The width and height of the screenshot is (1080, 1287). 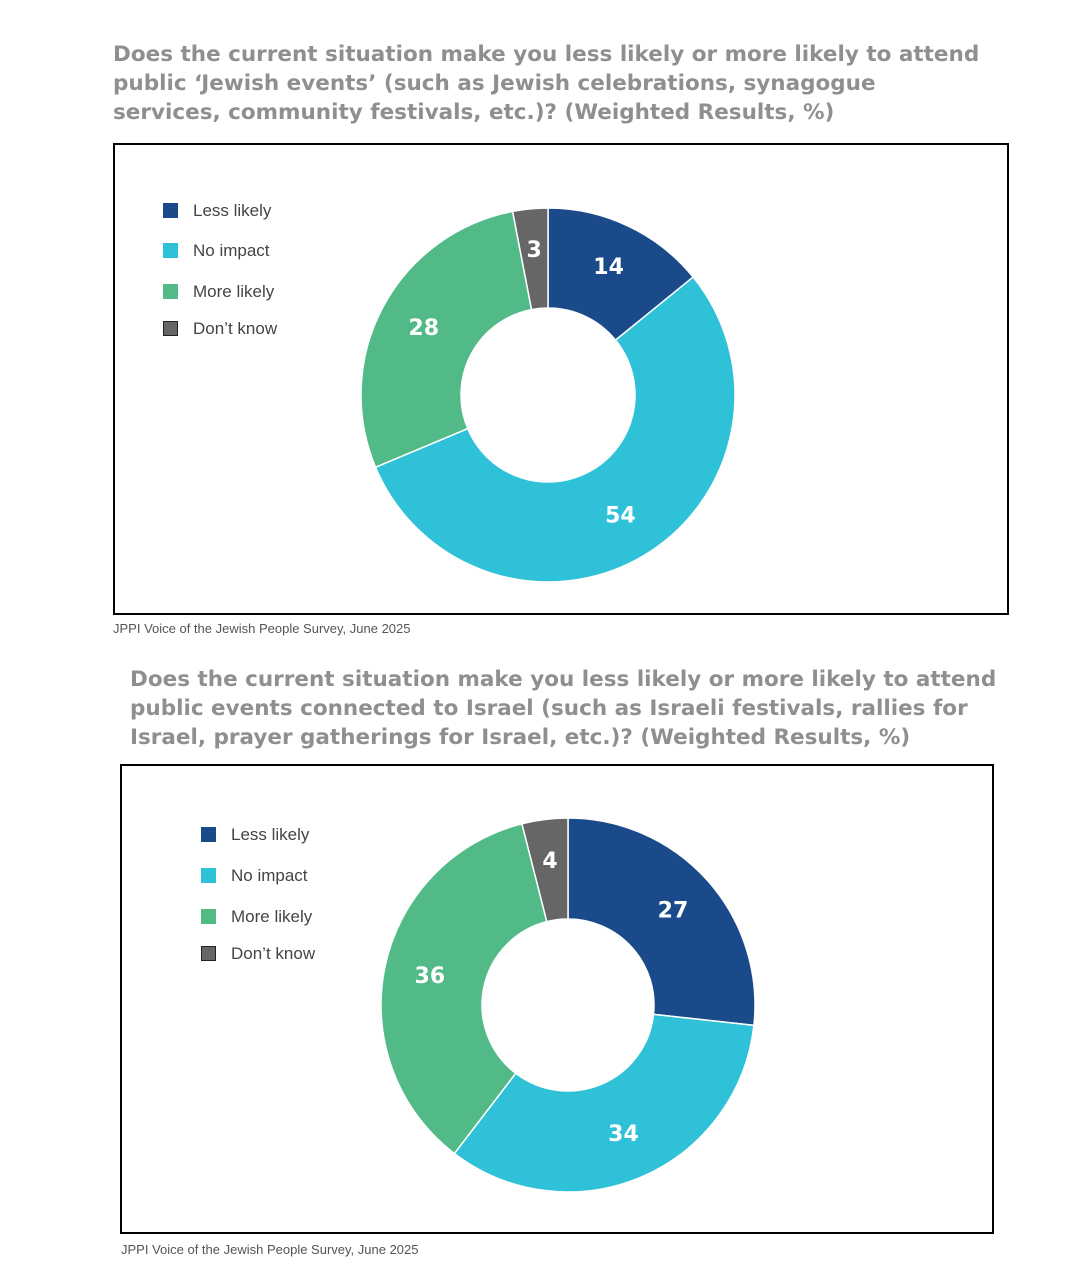 I want to click on donut-chart: 14 54 28 3, so click(x=548, y=395).